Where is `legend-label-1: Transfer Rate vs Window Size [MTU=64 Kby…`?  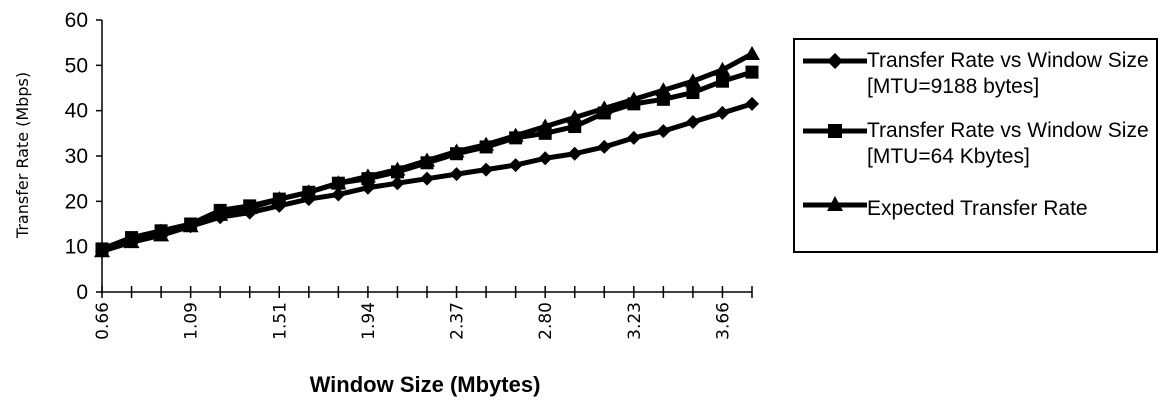 legend-label-1: Transfer Rate vs Window Size [MTU=64 Kby… is located at coordinates (1008, 143).